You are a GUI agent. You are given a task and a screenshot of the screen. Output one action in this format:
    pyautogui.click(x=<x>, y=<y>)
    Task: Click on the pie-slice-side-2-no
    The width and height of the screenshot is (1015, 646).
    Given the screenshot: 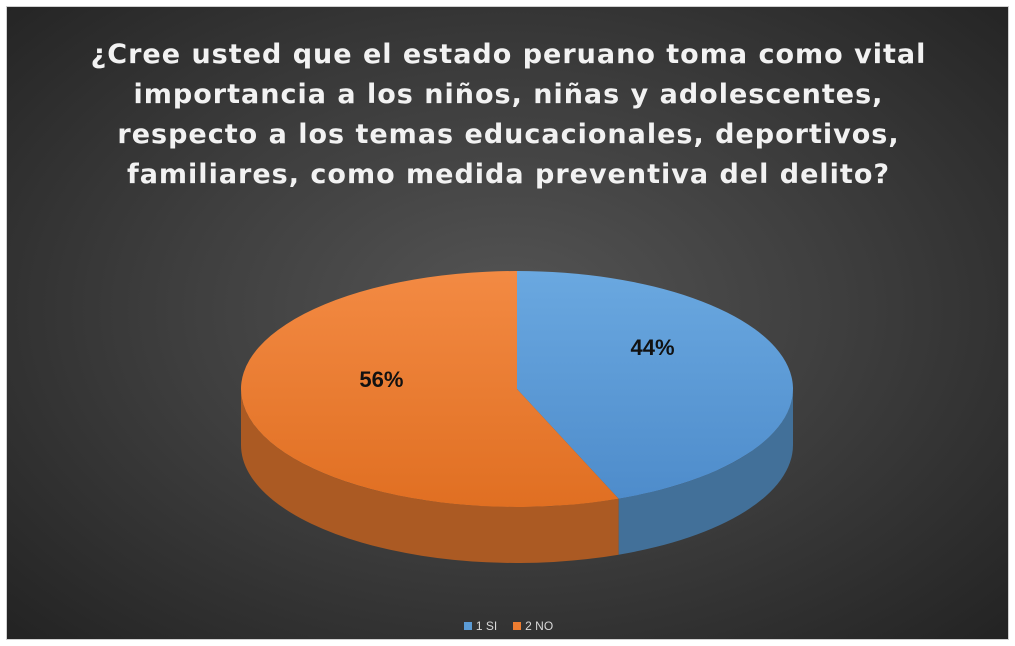 What is the action you would take?
    pyautogui.click(x=429, y=476)
    